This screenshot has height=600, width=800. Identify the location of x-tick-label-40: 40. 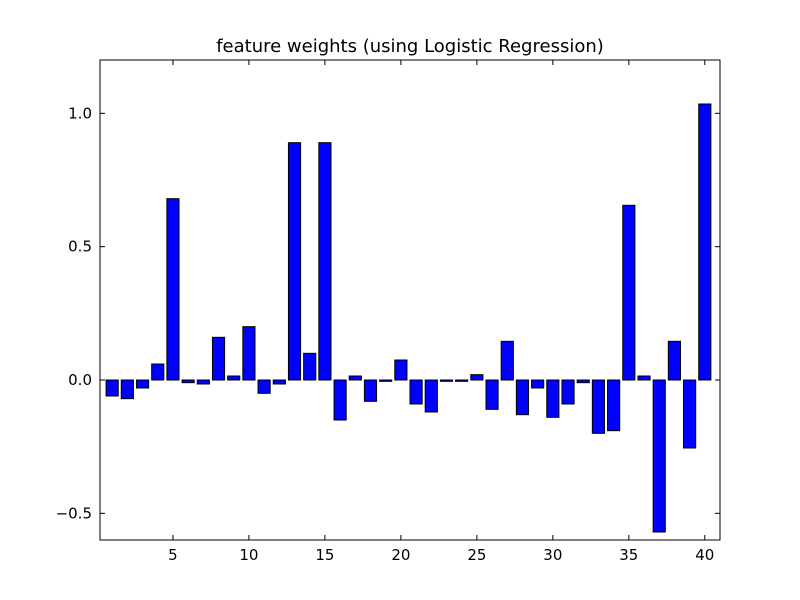
(704, 555).